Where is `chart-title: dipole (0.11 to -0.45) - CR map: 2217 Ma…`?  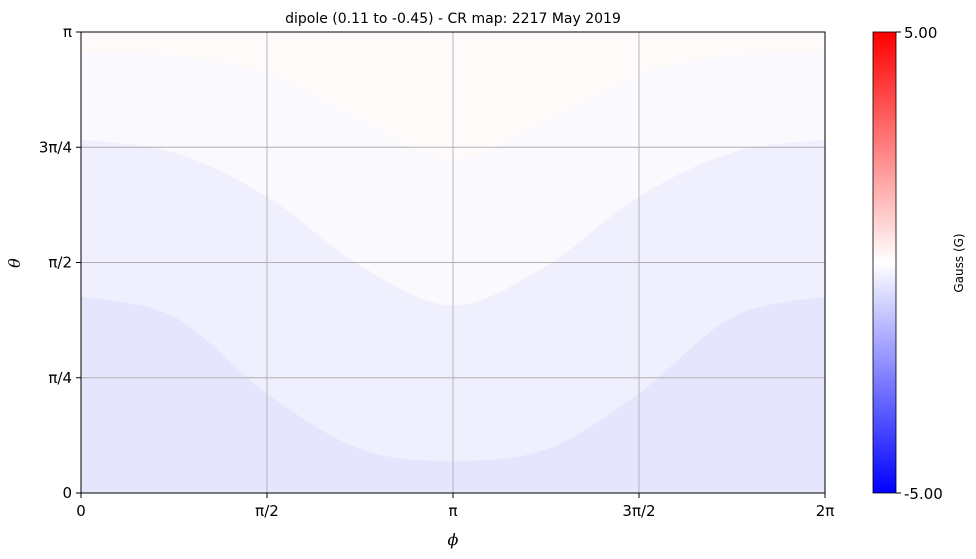 chart-title: dipole (0.11 to -0.45) - CR map: 2217 Ma… is located at coordinates (453, 19).